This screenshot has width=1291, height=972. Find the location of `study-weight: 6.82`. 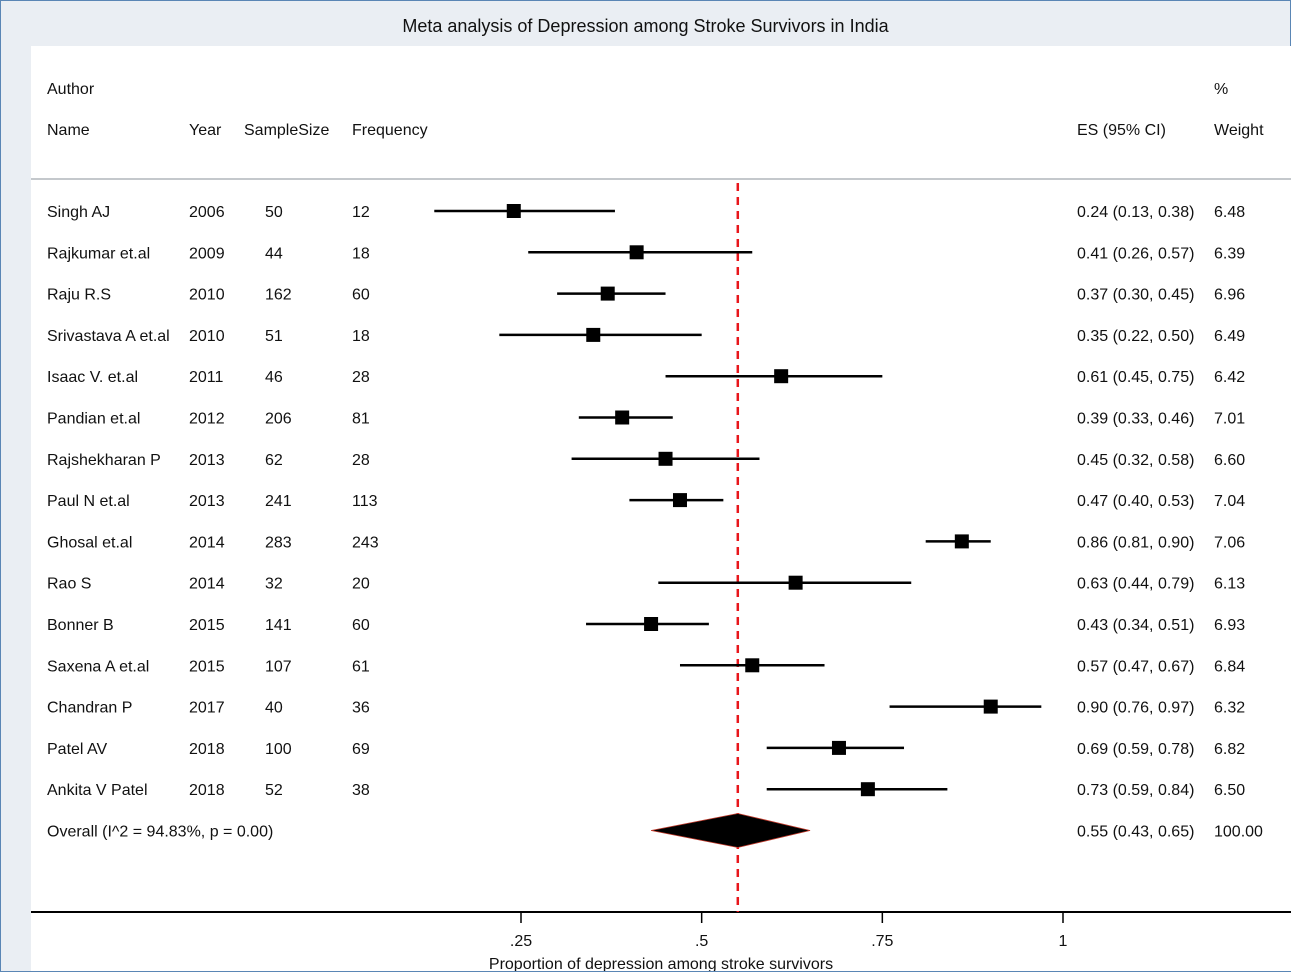

study-weight: 6.82 is located at coordinates (1229, 749).